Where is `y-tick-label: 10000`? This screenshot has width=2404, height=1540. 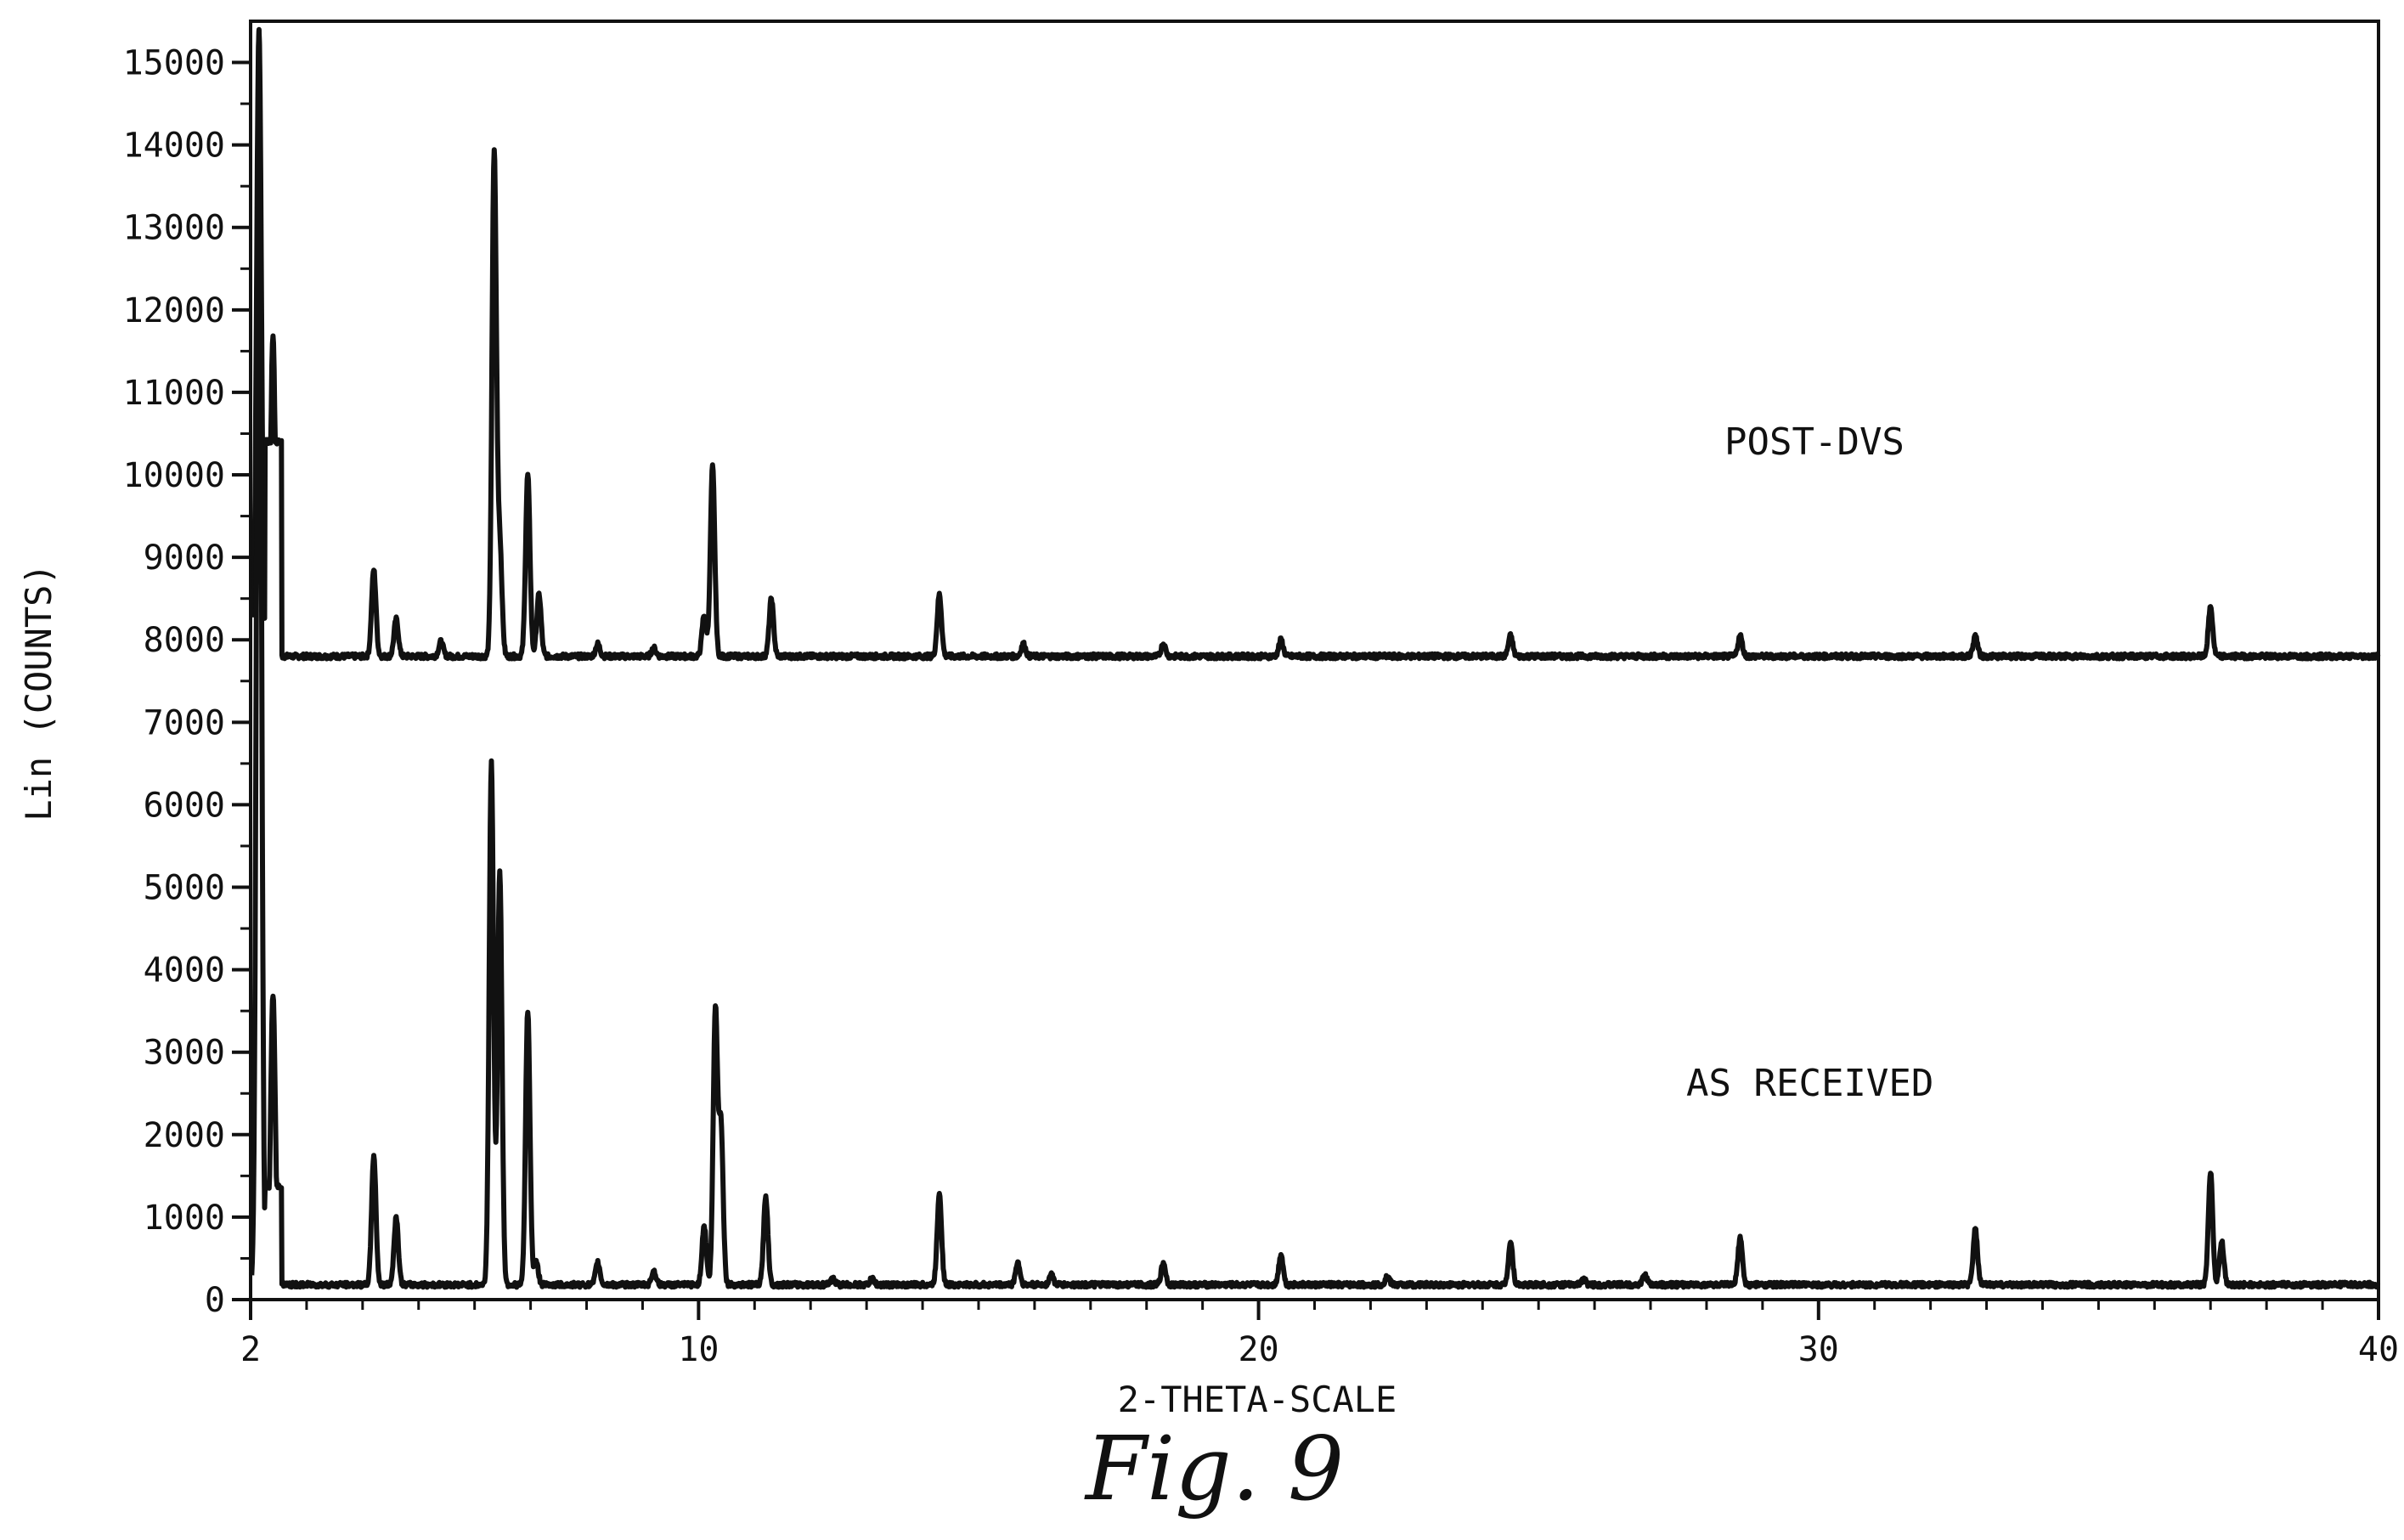
y-tick-label: 10000 is located at coordinates (174, 475).